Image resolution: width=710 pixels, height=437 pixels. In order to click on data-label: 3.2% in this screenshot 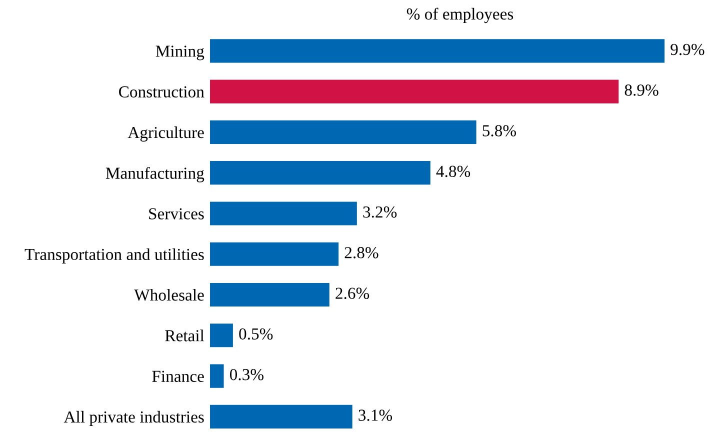, I will do `click(380, 212)`.